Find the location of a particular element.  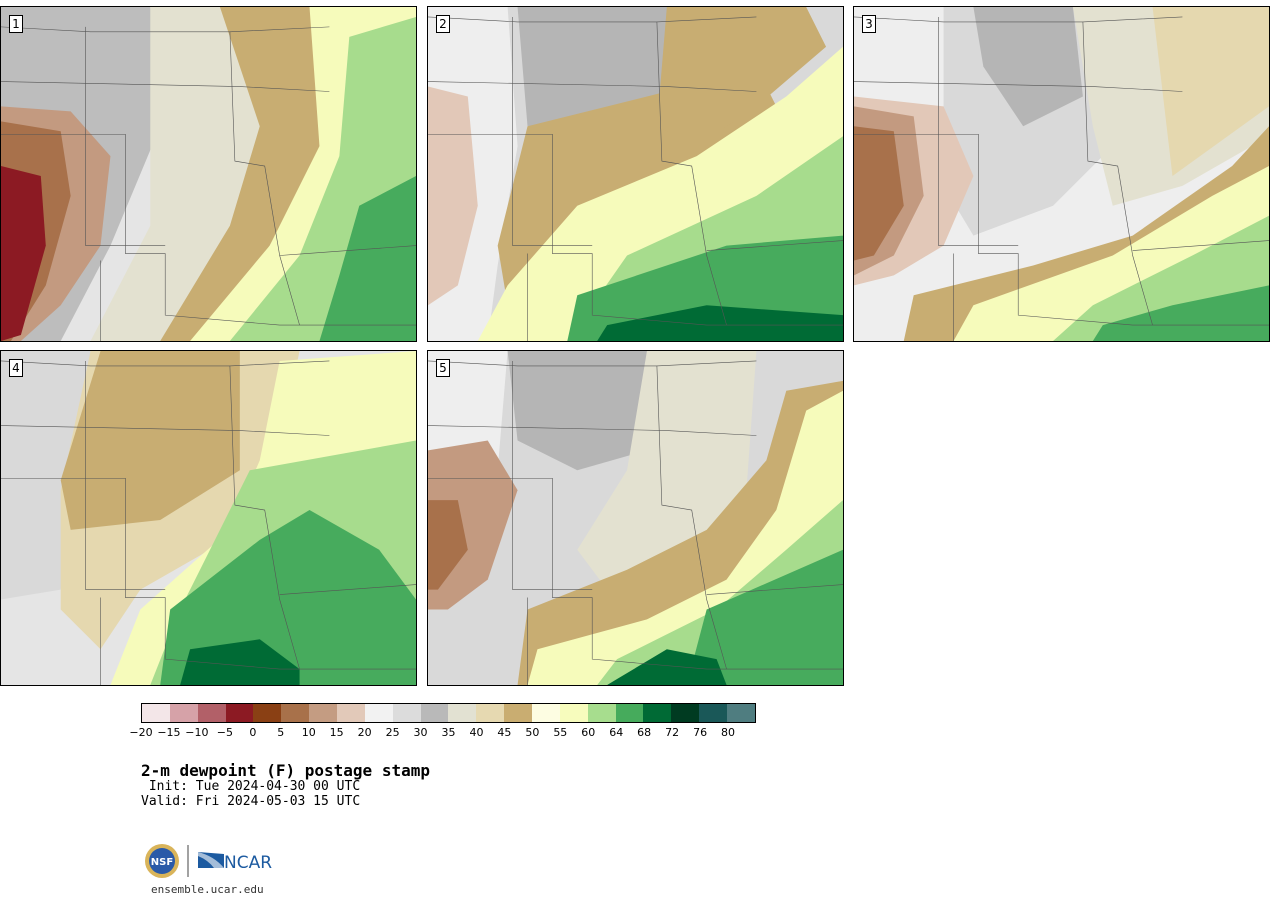

map-panel-3: 3 is located at coordinates (1061, 174).